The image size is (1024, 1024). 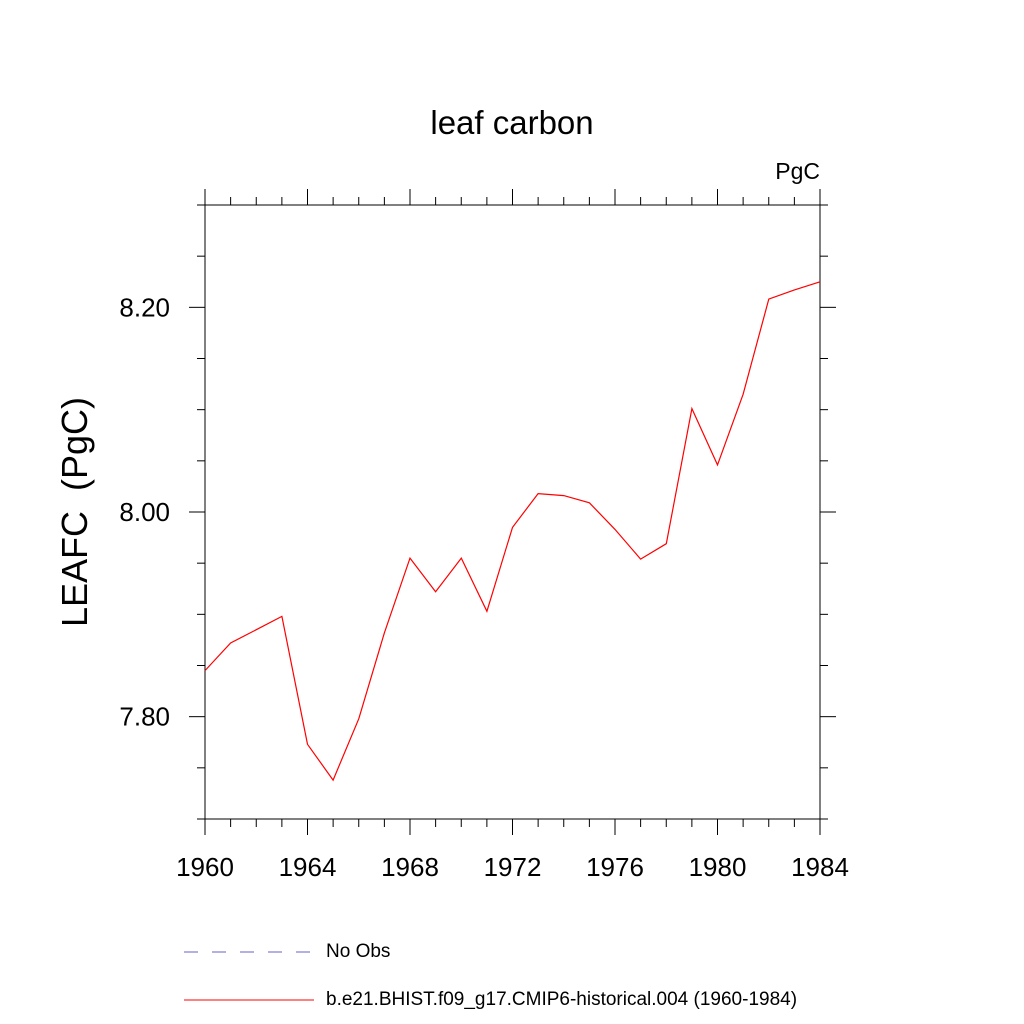 I want to click on legend-swatch-solid, so click(x=249, y=1000).